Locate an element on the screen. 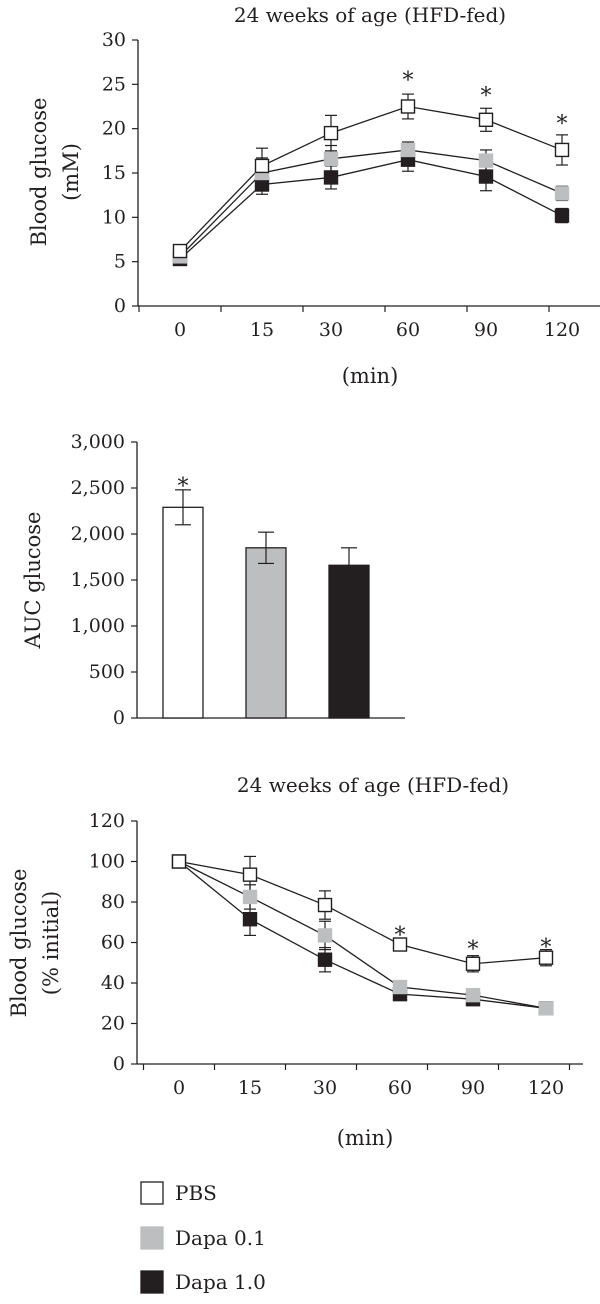 The width and height of the screenshot is (600, 1304). chart2-ytick-label: 2,500 is located at coordinates (98, 488).